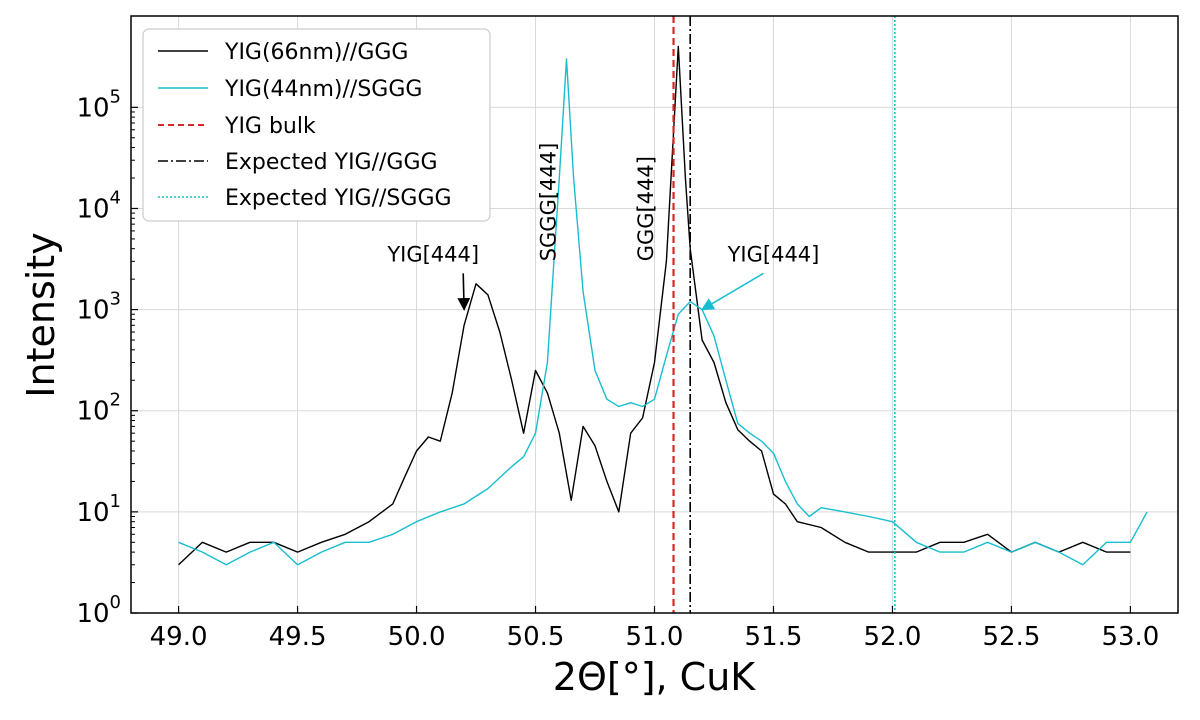  What do you see at coordinates (323, 89) in the screenshot?
I see `legend-label-yig44: YIG(44nm)//SGGG` at bounding box center [323, 89].